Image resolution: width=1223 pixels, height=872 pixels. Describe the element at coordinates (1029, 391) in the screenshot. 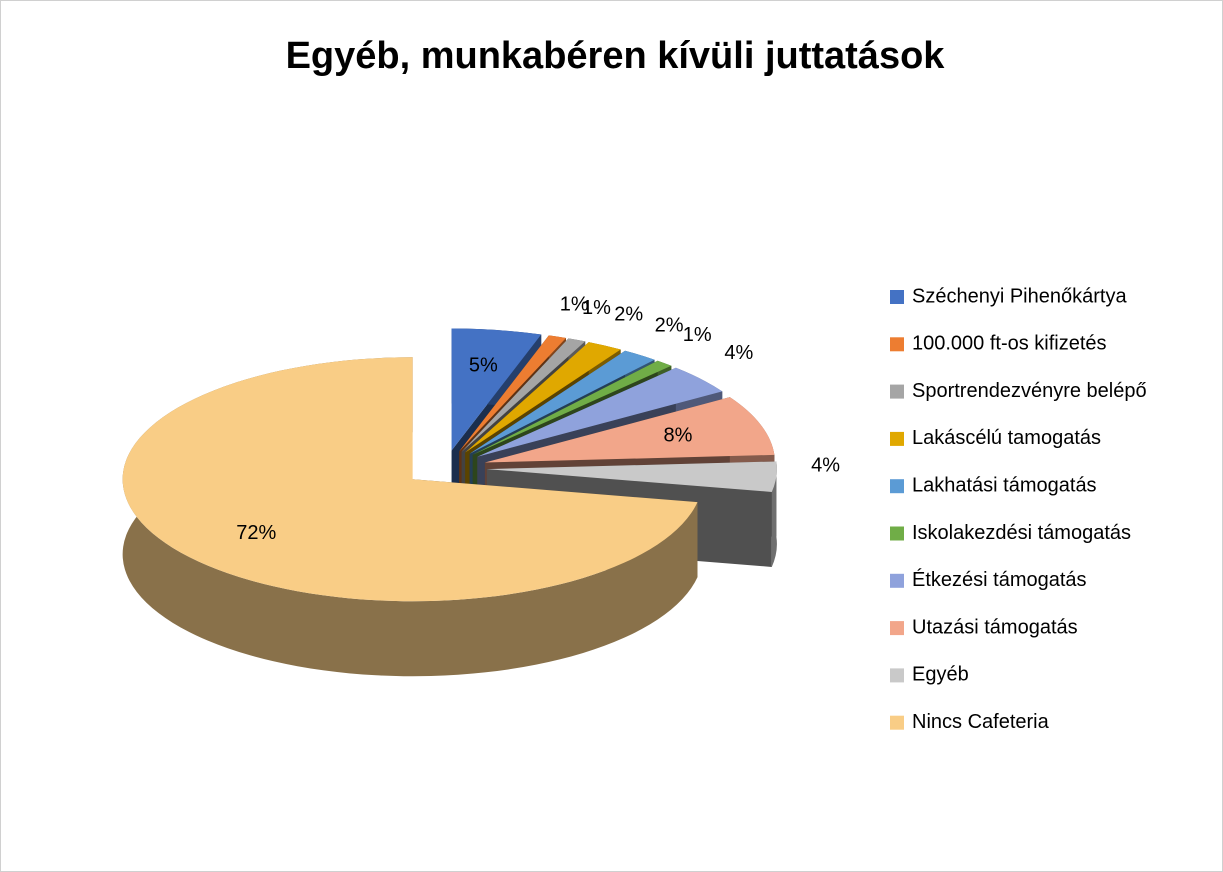

I see `legend-label: Sportrendezvényre belépő` at that location.